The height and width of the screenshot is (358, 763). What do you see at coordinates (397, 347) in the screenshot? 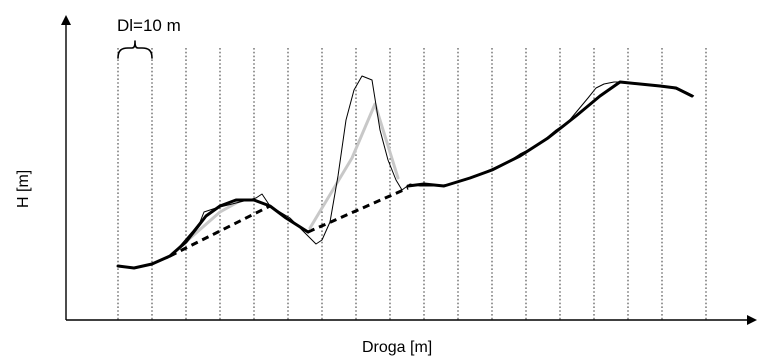
I see `x-axis-label: Droga [m]` at bounding box center [397, 347].